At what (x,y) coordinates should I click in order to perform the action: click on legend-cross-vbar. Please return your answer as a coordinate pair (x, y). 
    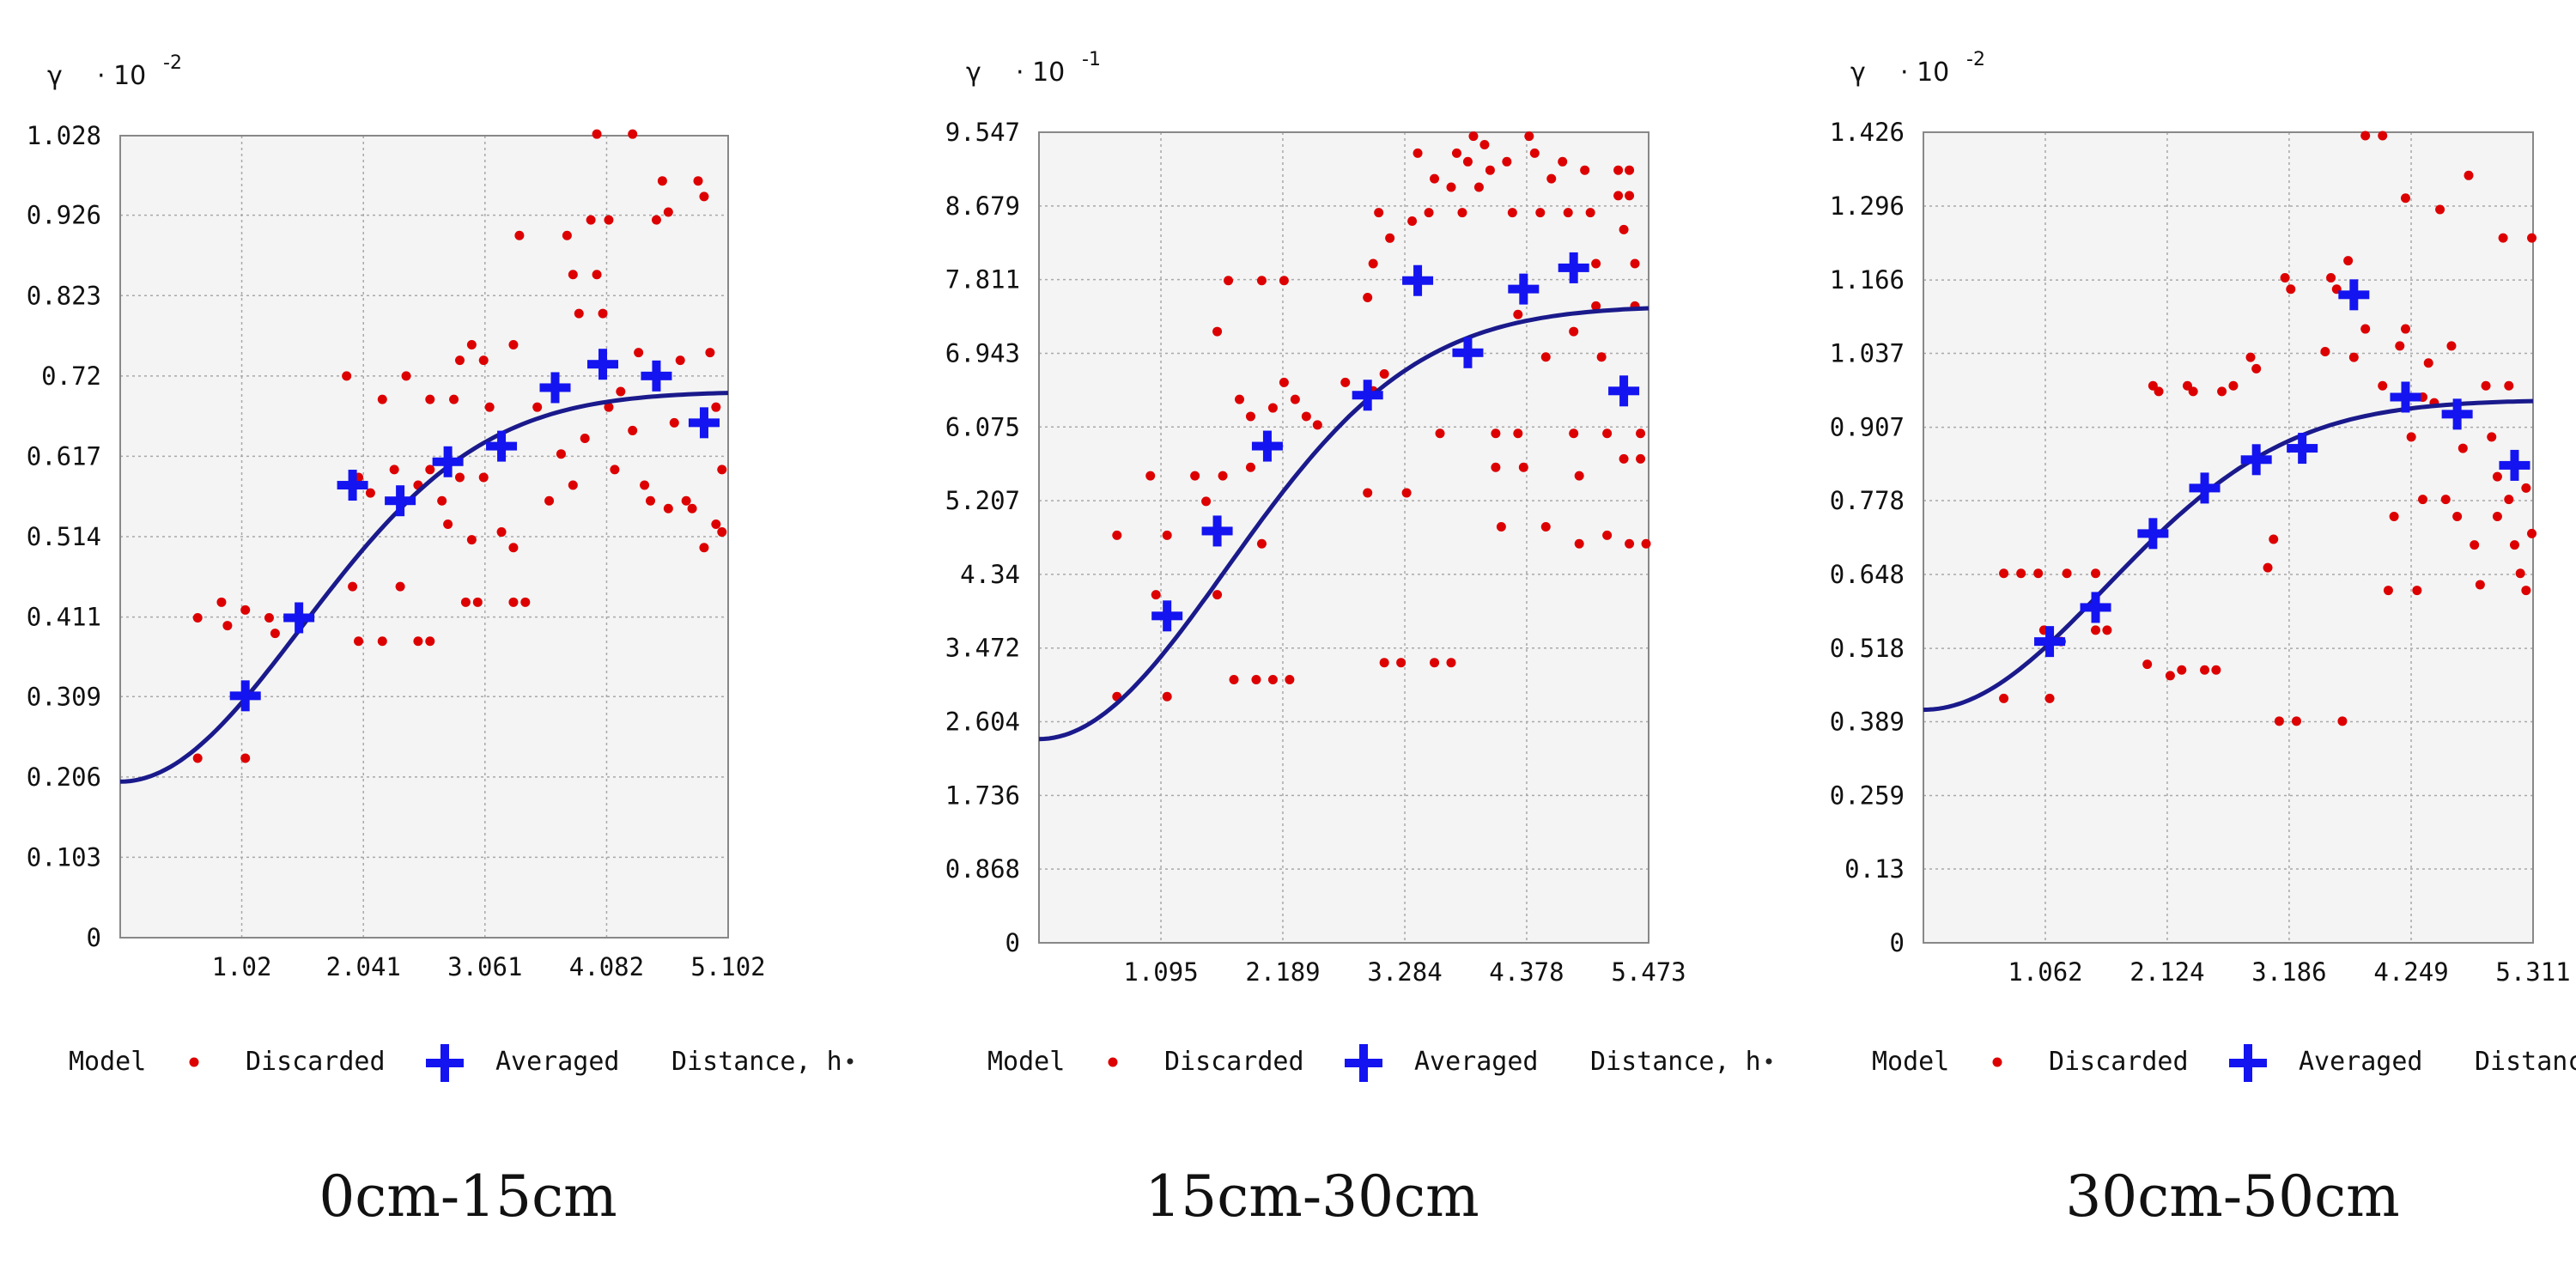
    Looking at the image, I should click on (1363, 1063).